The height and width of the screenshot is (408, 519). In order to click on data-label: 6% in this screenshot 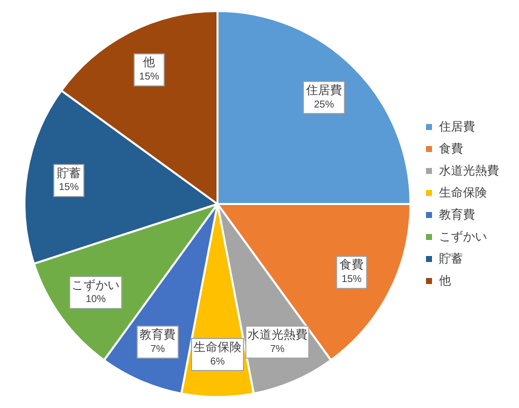, I will do `click(217, 362)`.